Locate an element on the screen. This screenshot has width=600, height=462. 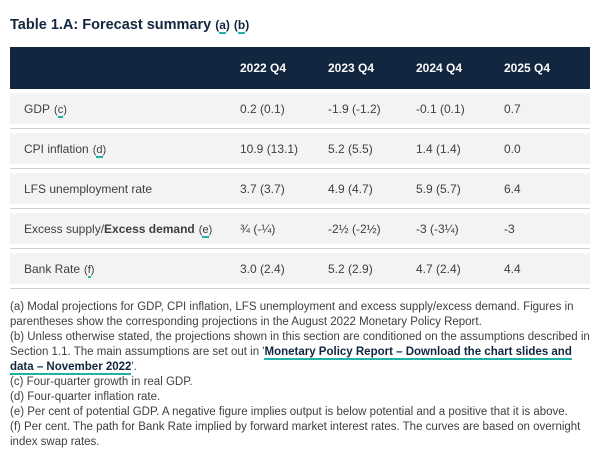
row-label-cell: CPI inflation (d) is located at coordinates (125, 149).